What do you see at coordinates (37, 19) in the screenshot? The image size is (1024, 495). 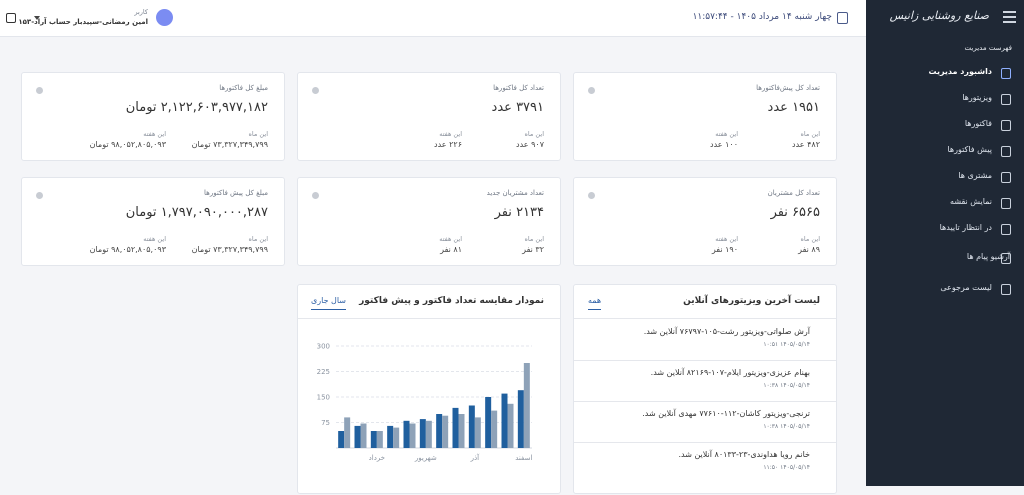 I see `dropdown-arrow` at bounding box center [37, 19].